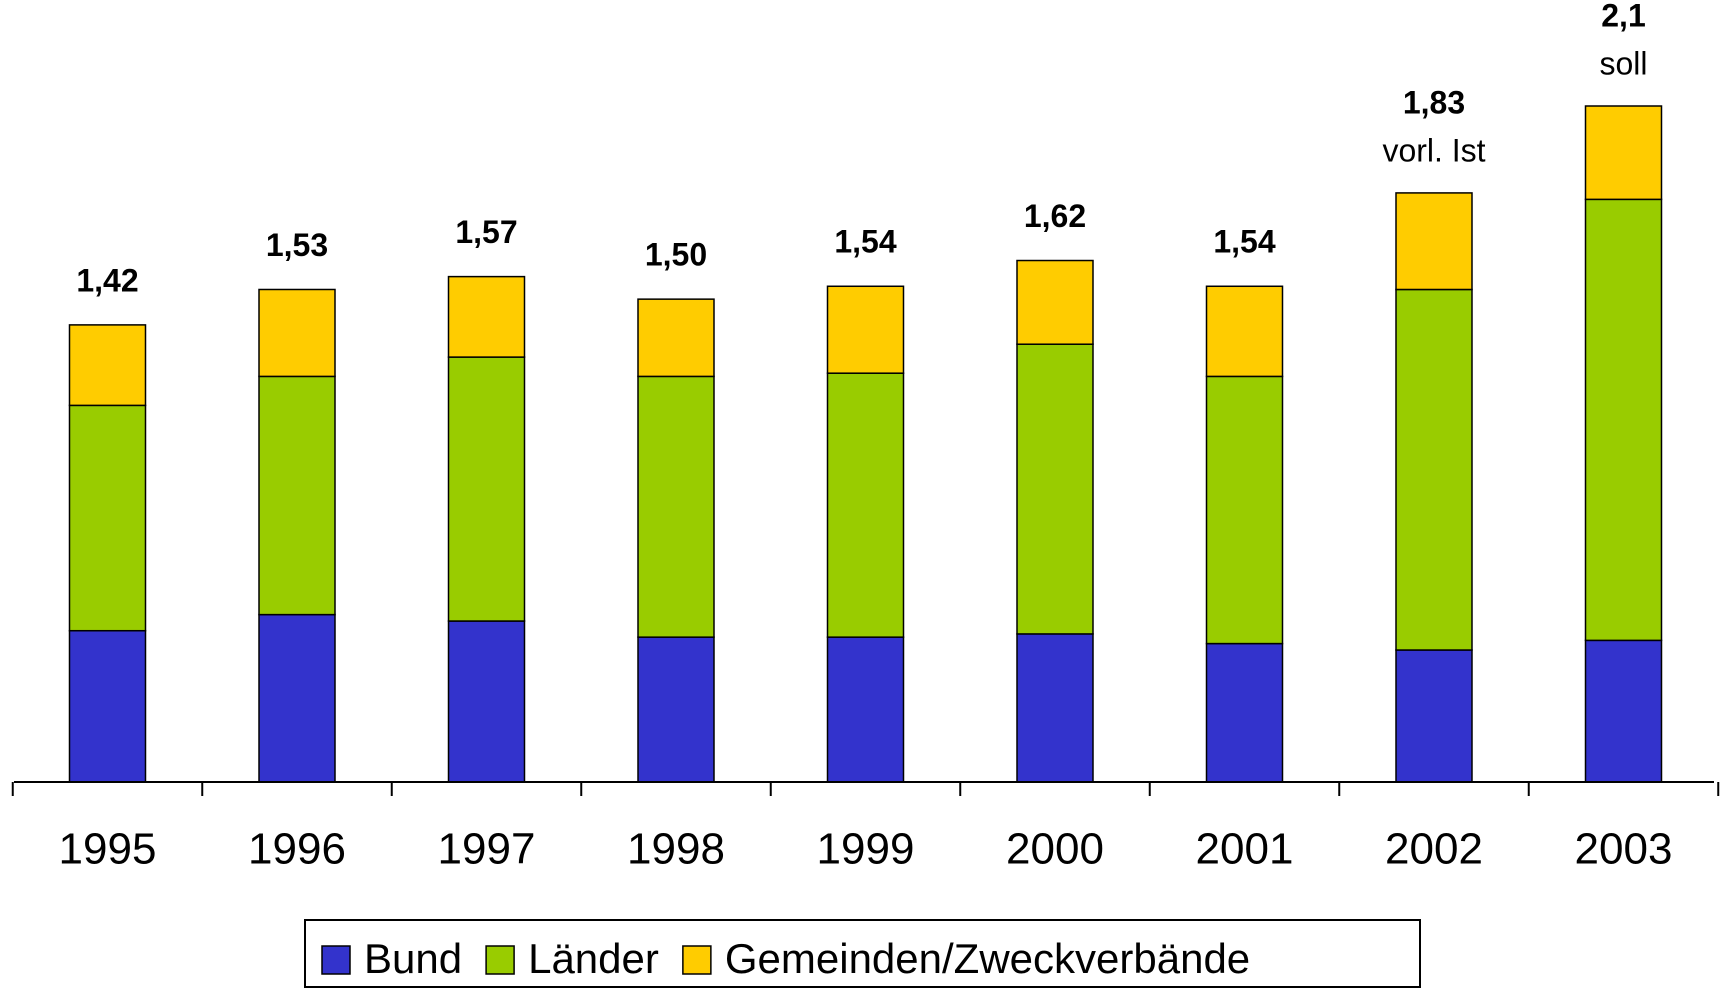 This screenshot has height=989, width=1720. Describe the element at coordinates (866, 849) in the screenshot. I see `x-tick-label: 1999` at that location.